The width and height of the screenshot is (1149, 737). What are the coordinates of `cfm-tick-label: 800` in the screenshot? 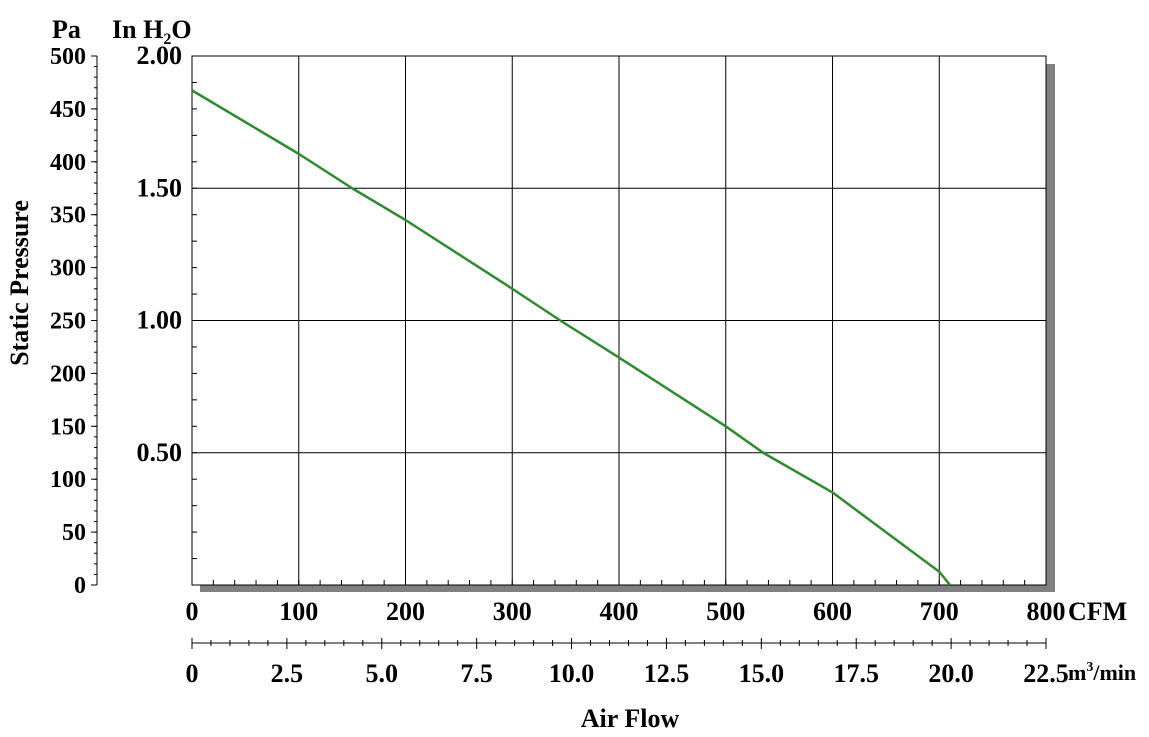 It's located at (1046, 611).